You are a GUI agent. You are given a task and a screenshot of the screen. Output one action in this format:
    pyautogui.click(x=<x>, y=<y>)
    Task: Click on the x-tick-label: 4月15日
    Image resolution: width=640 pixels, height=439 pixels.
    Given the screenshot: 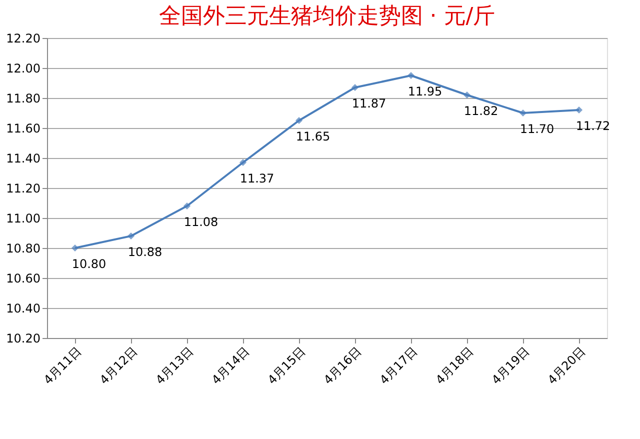 What is the action you would take?
    pyautogui.click(x=286, y=366)
    